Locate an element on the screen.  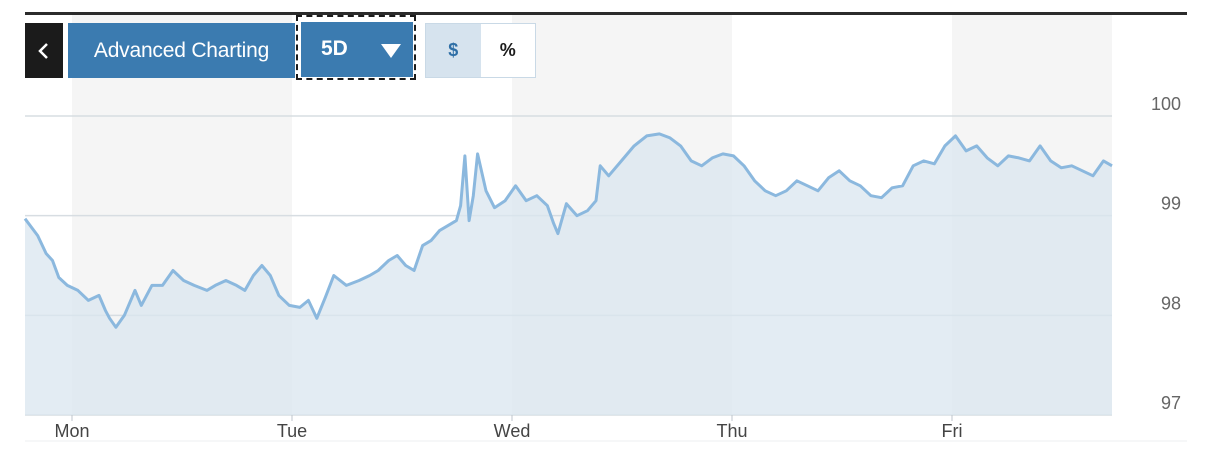
advanced-charting-button: Advanced Charting is located at coordinates (181, 50).